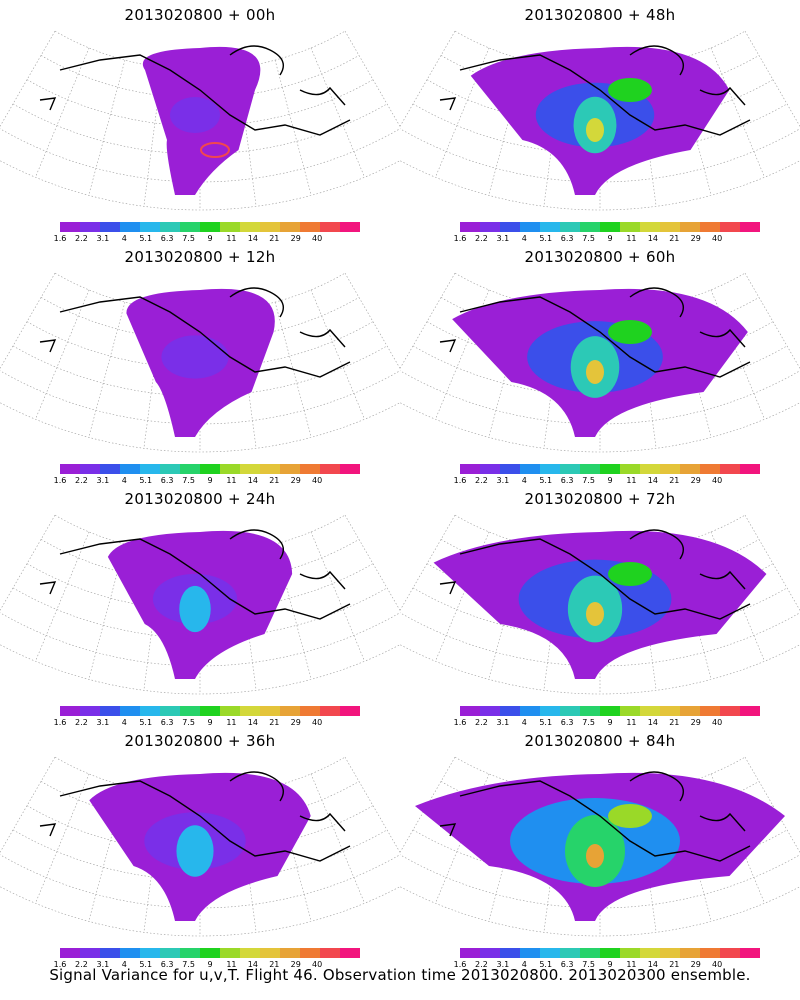 Image resolution: width=800 pixels, height=1000 pixels. What do you see at coordinates (460, 964) in the screenshot?
I see `colorbar-label: 1.6` at bounding box center [460, 964].